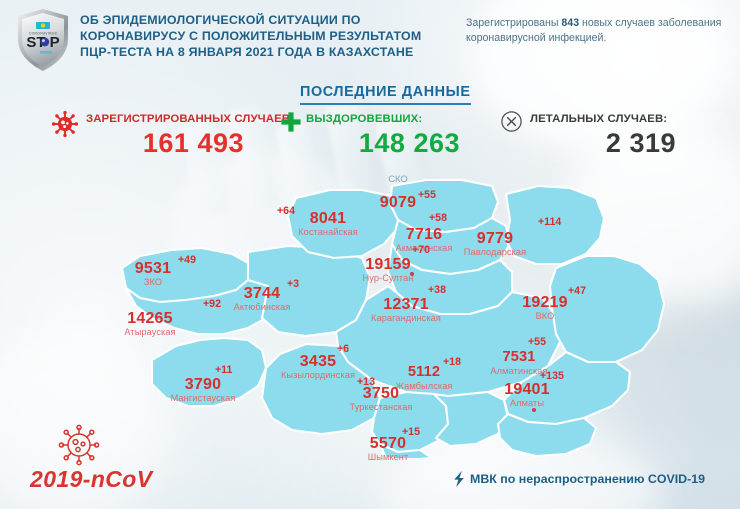 The image size is (740, 509). I want to click on map-label-sko: 9079, so click(398, 202).